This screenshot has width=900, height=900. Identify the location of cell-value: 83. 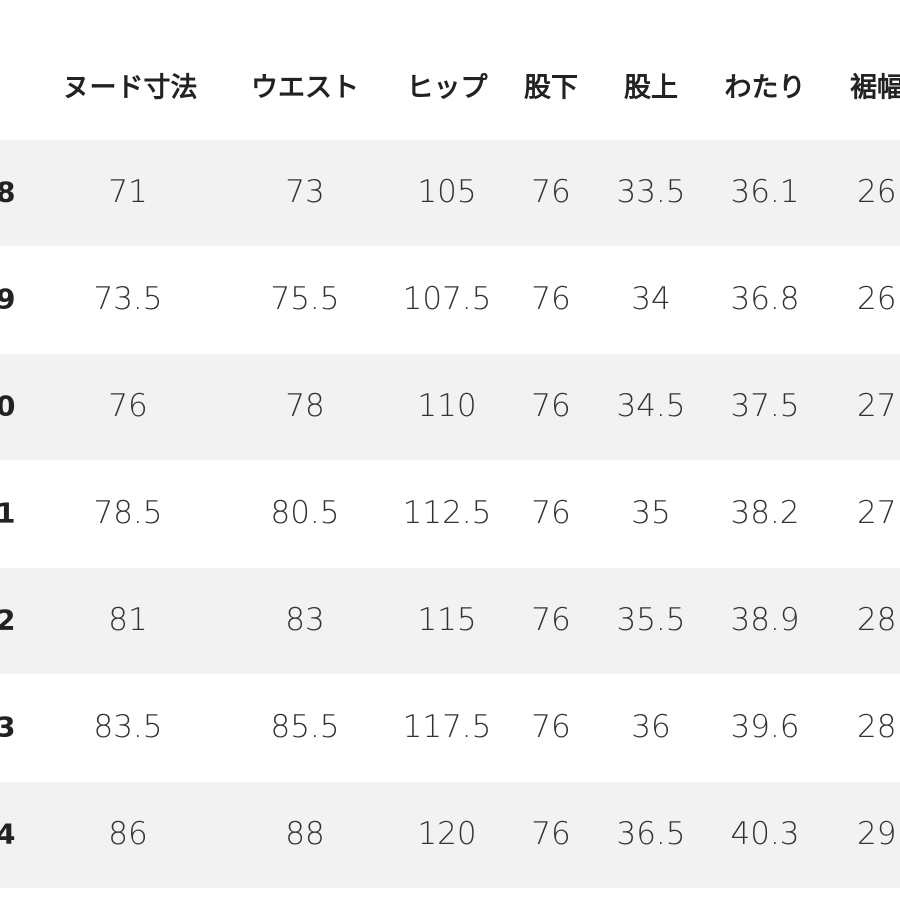
(305, 620).